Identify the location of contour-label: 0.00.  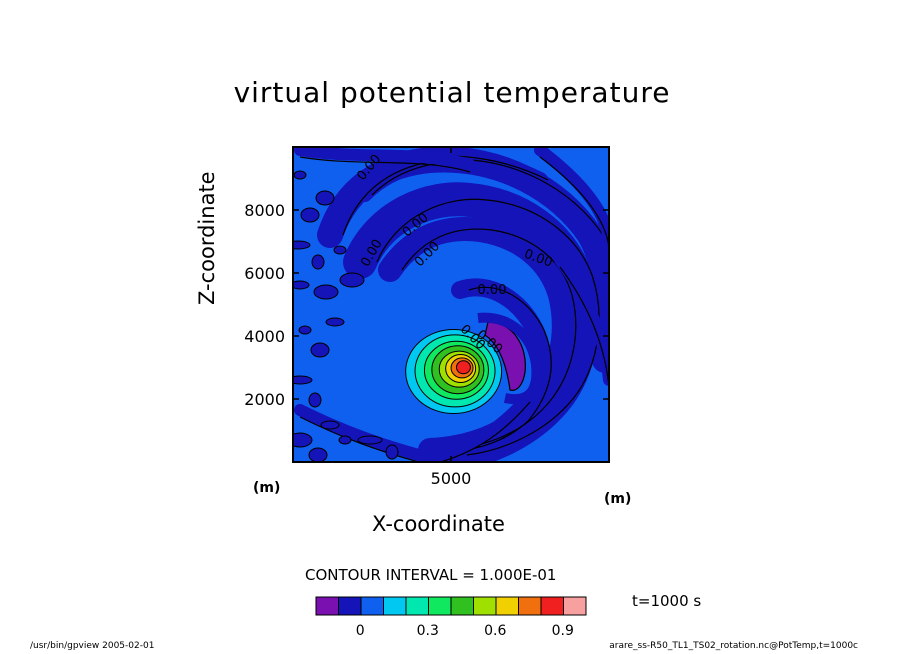
(492, 290).